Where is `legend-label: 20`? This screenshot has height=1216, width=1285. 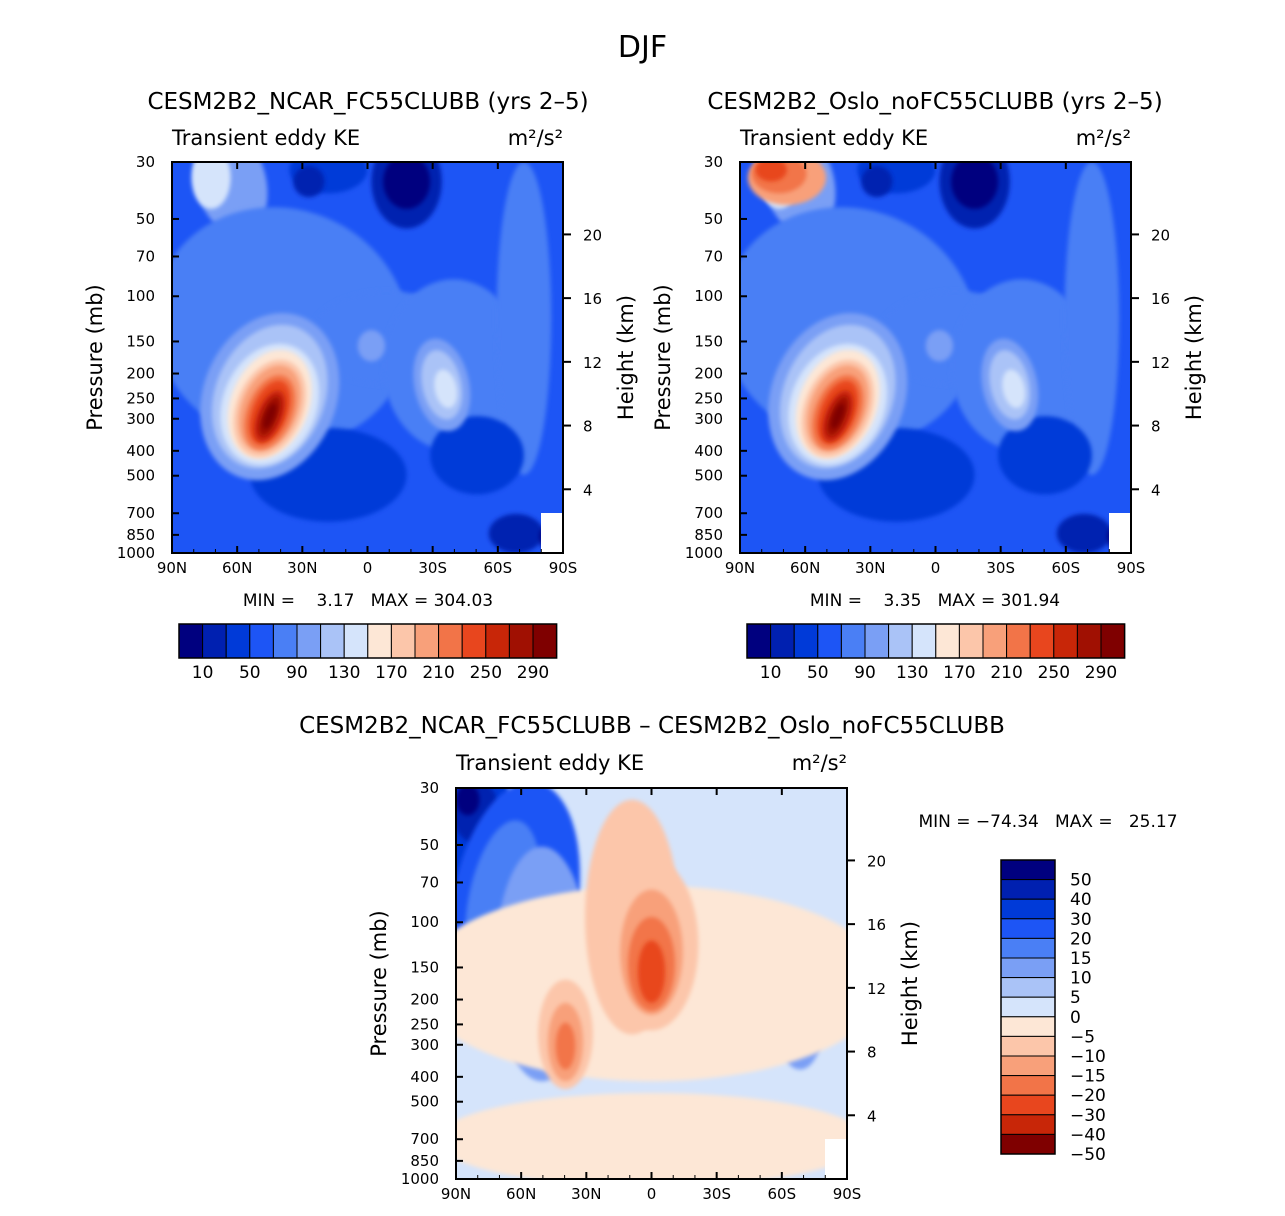
legend-label: 20 is located at coordinates (1081, 939).